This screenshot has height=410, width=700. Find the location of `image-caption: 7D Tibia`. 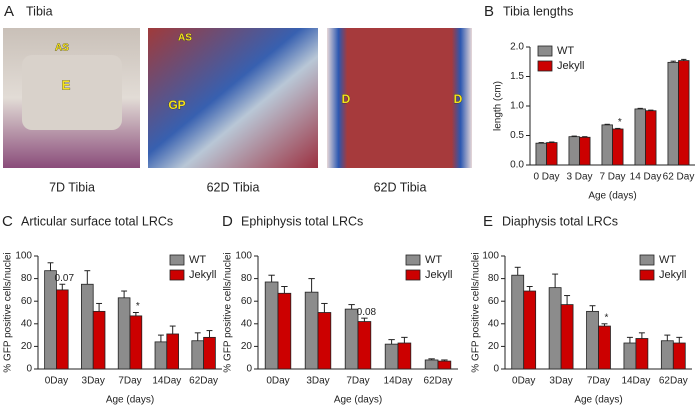

image-caption: 7D Tibia is located at coordinates (72, 187).